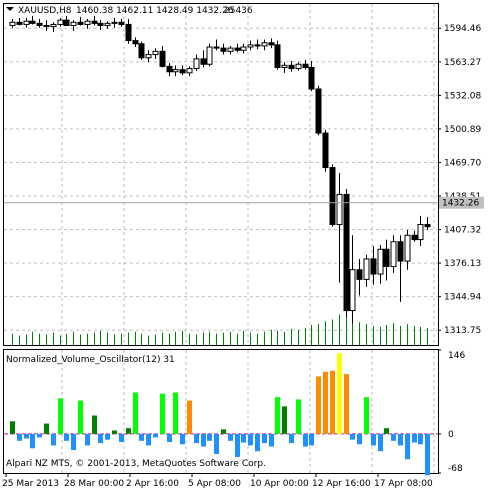 The width and height of the screenshot is (491, 490). Describe the element at coordinates (462, 29) in the screenshot. I see `price-tick-label: 1594.46` at that location.